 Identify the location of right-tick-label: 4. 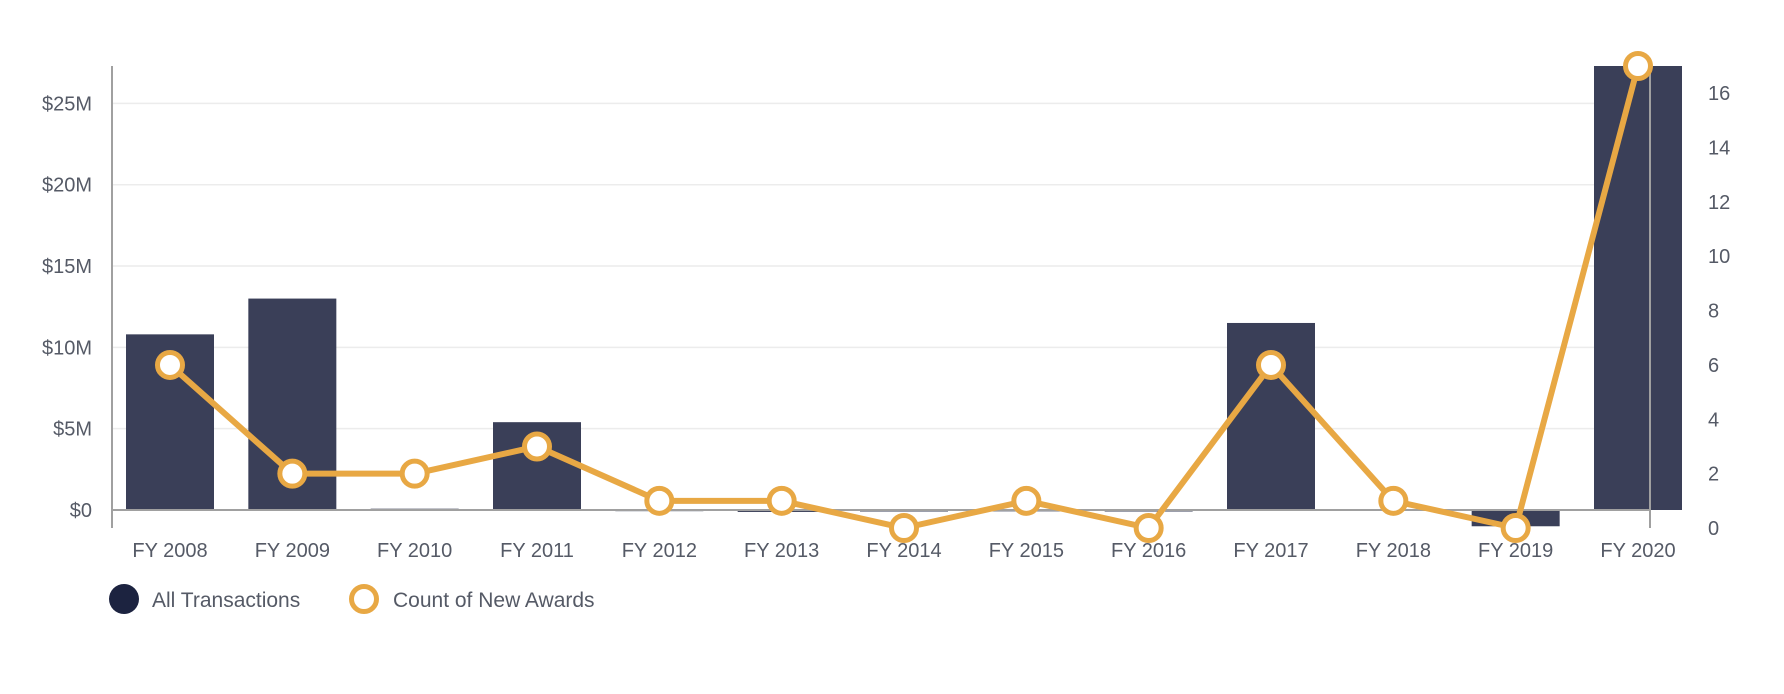
(1713, 420).